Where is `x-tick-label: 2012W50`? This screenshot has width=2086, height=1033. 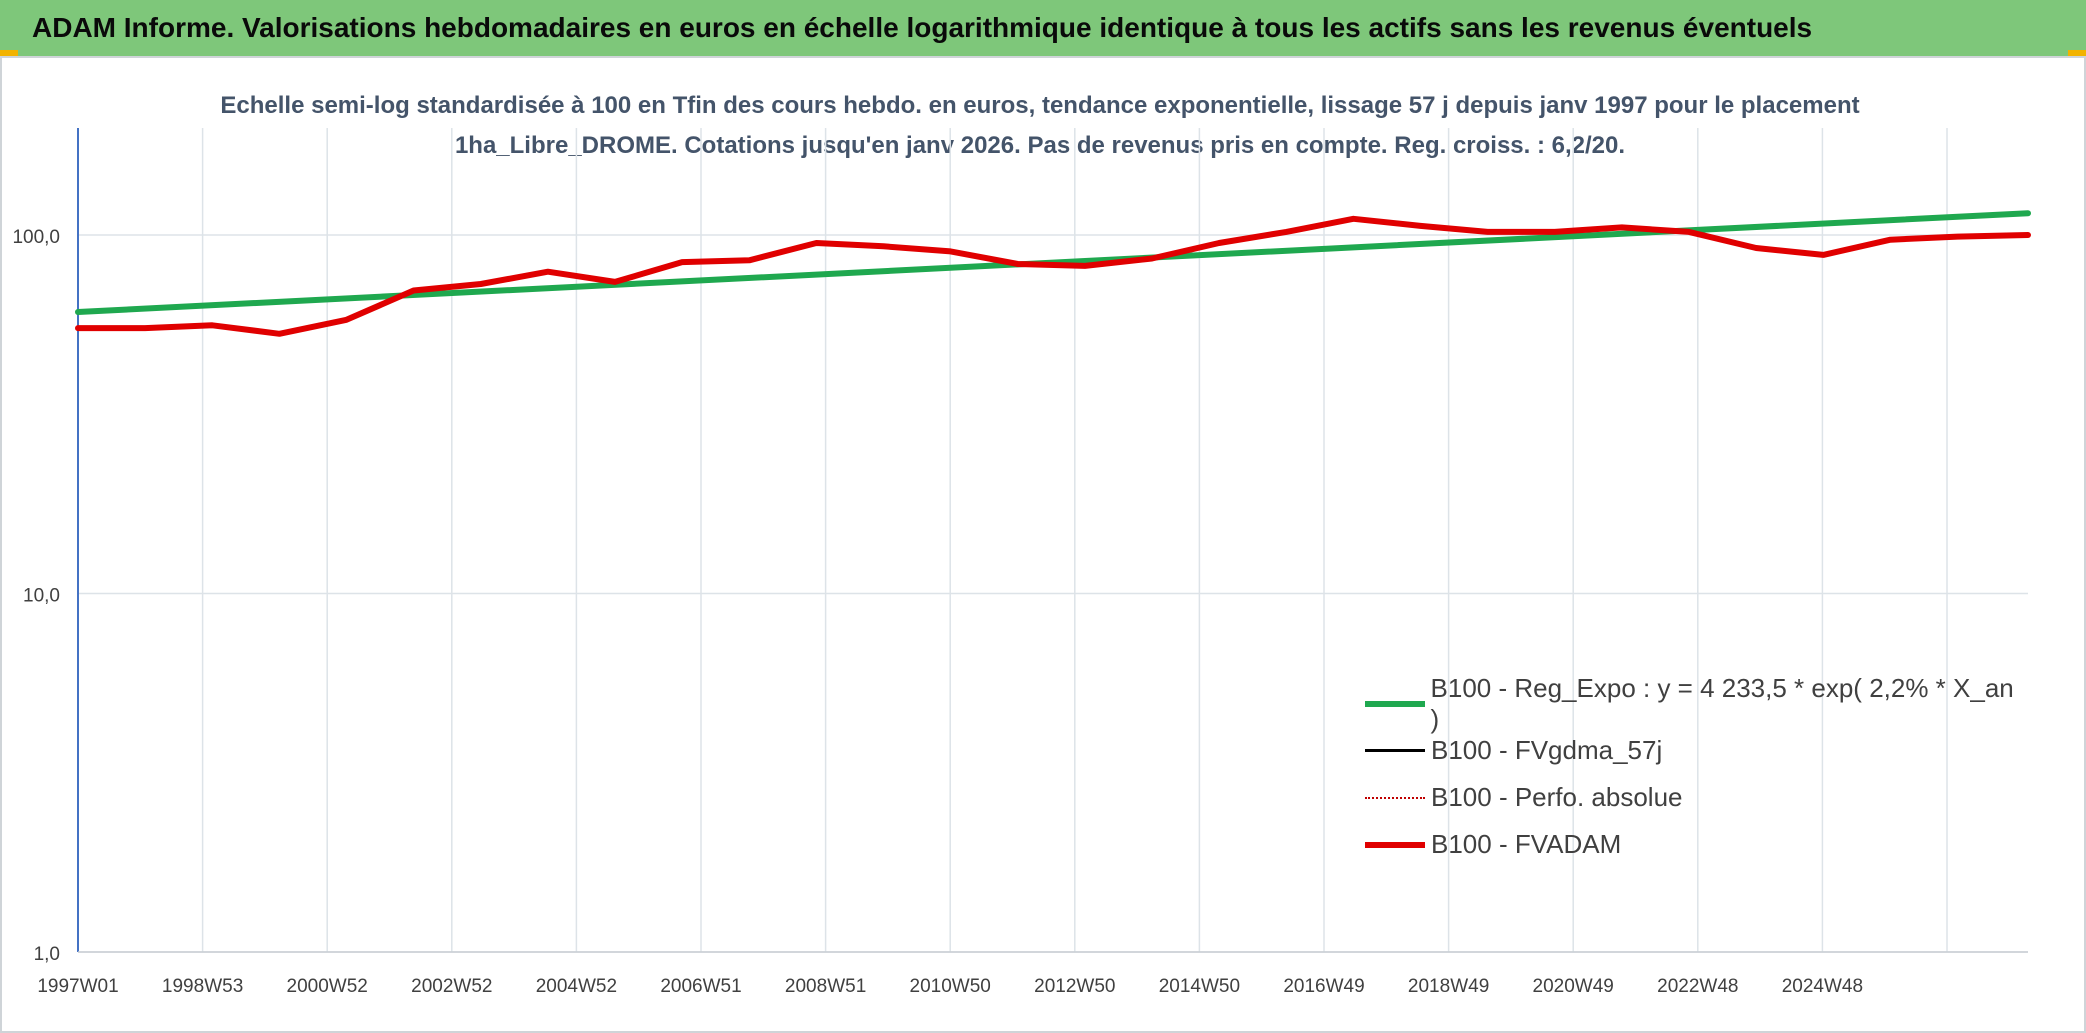
x-tick-label: 2012W50 is located at coordinates (1074, 986).